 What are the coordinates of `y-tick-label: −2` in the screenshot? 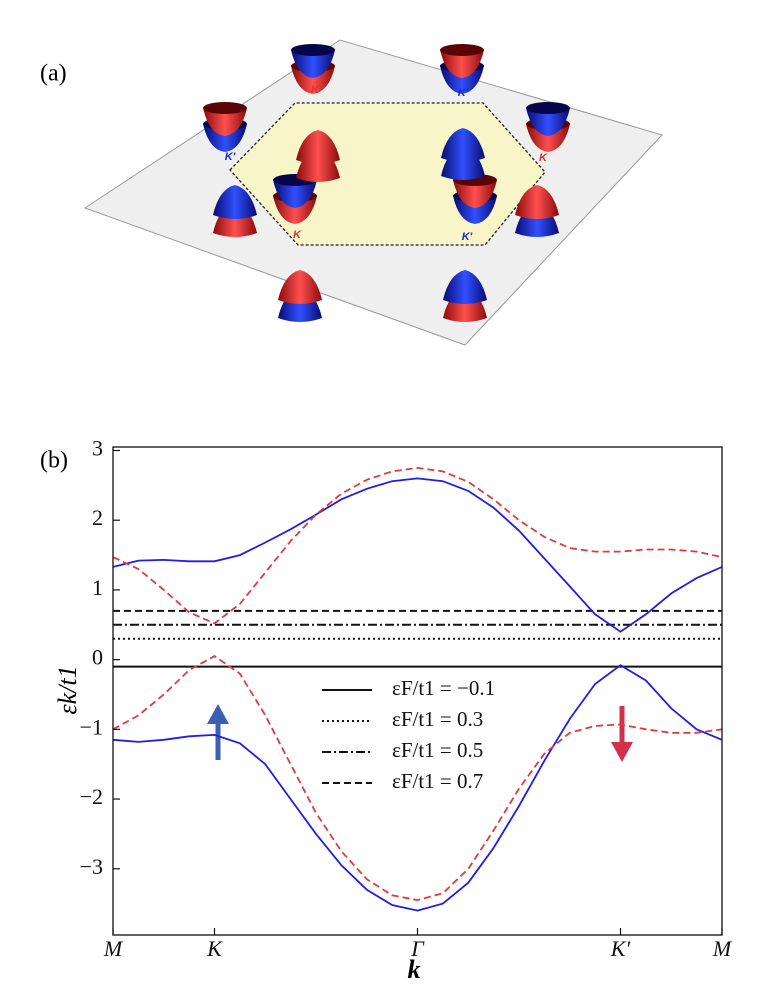 It's located at (91, 796).